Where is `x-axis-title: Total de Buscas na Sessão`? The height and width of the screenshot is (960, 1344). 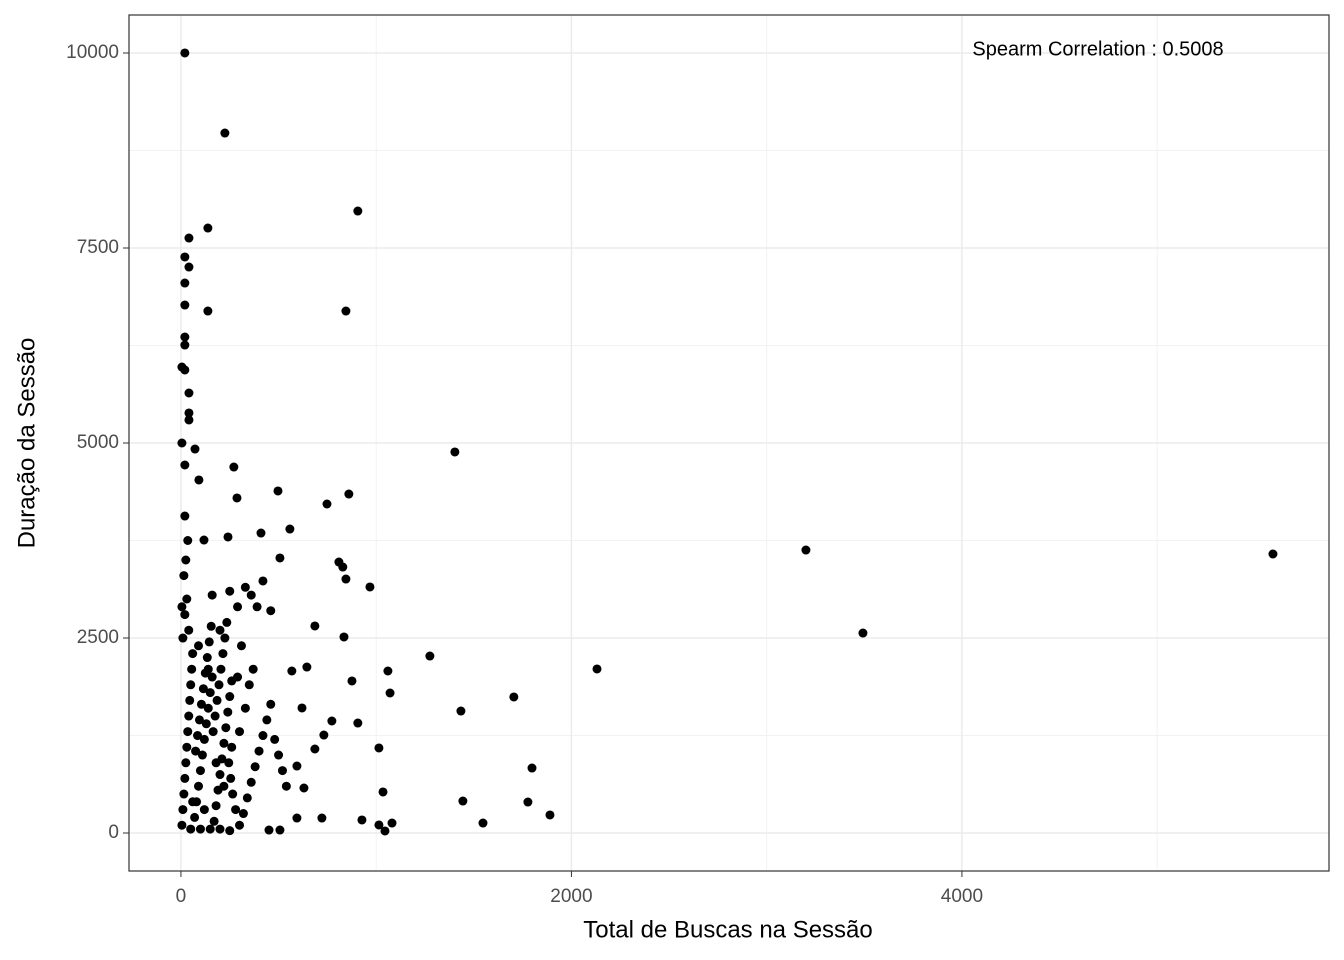 x-axis-title: Total de Buscas na Sessão is located at coordinates (728, 929).